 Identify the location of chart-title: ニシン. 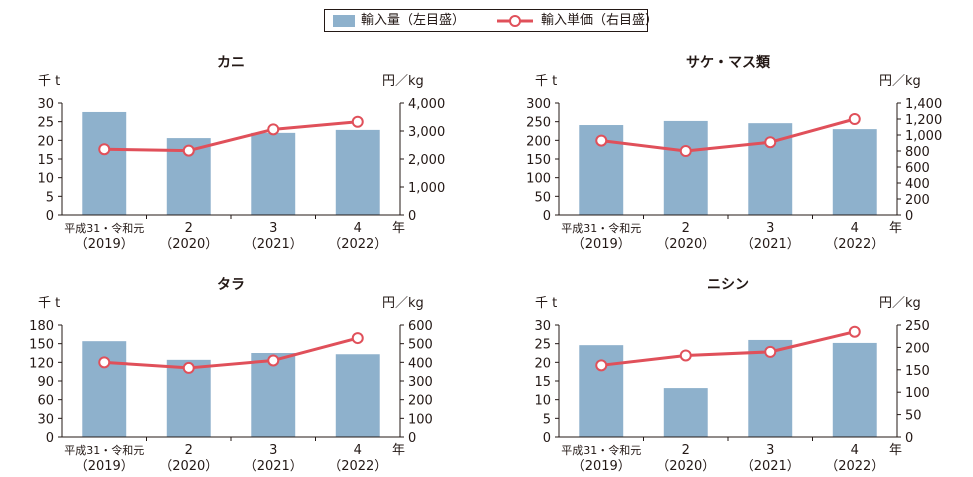
(728, 285).